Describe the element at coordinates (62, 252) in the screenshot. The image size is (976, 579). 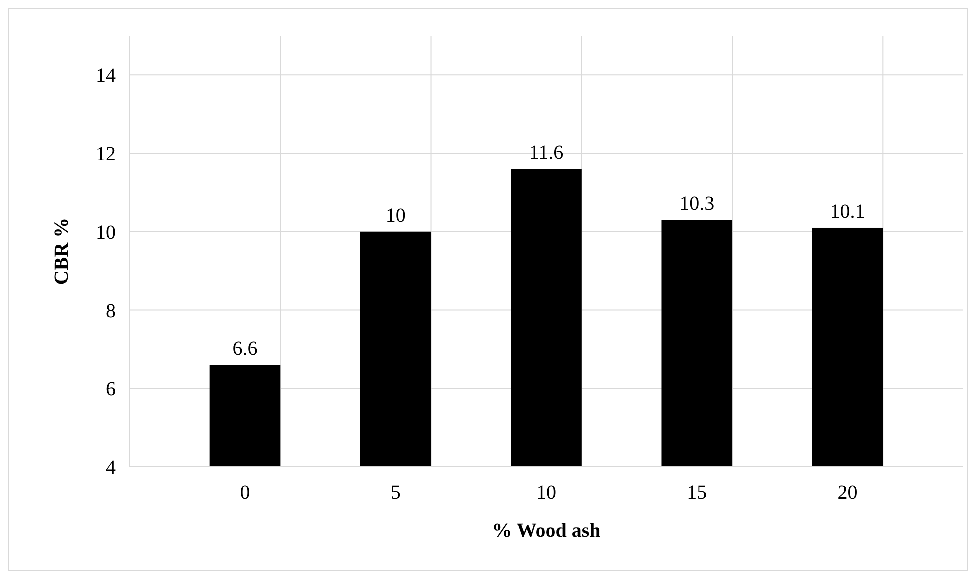
I see `y-axis-title: CBR %` at that location.